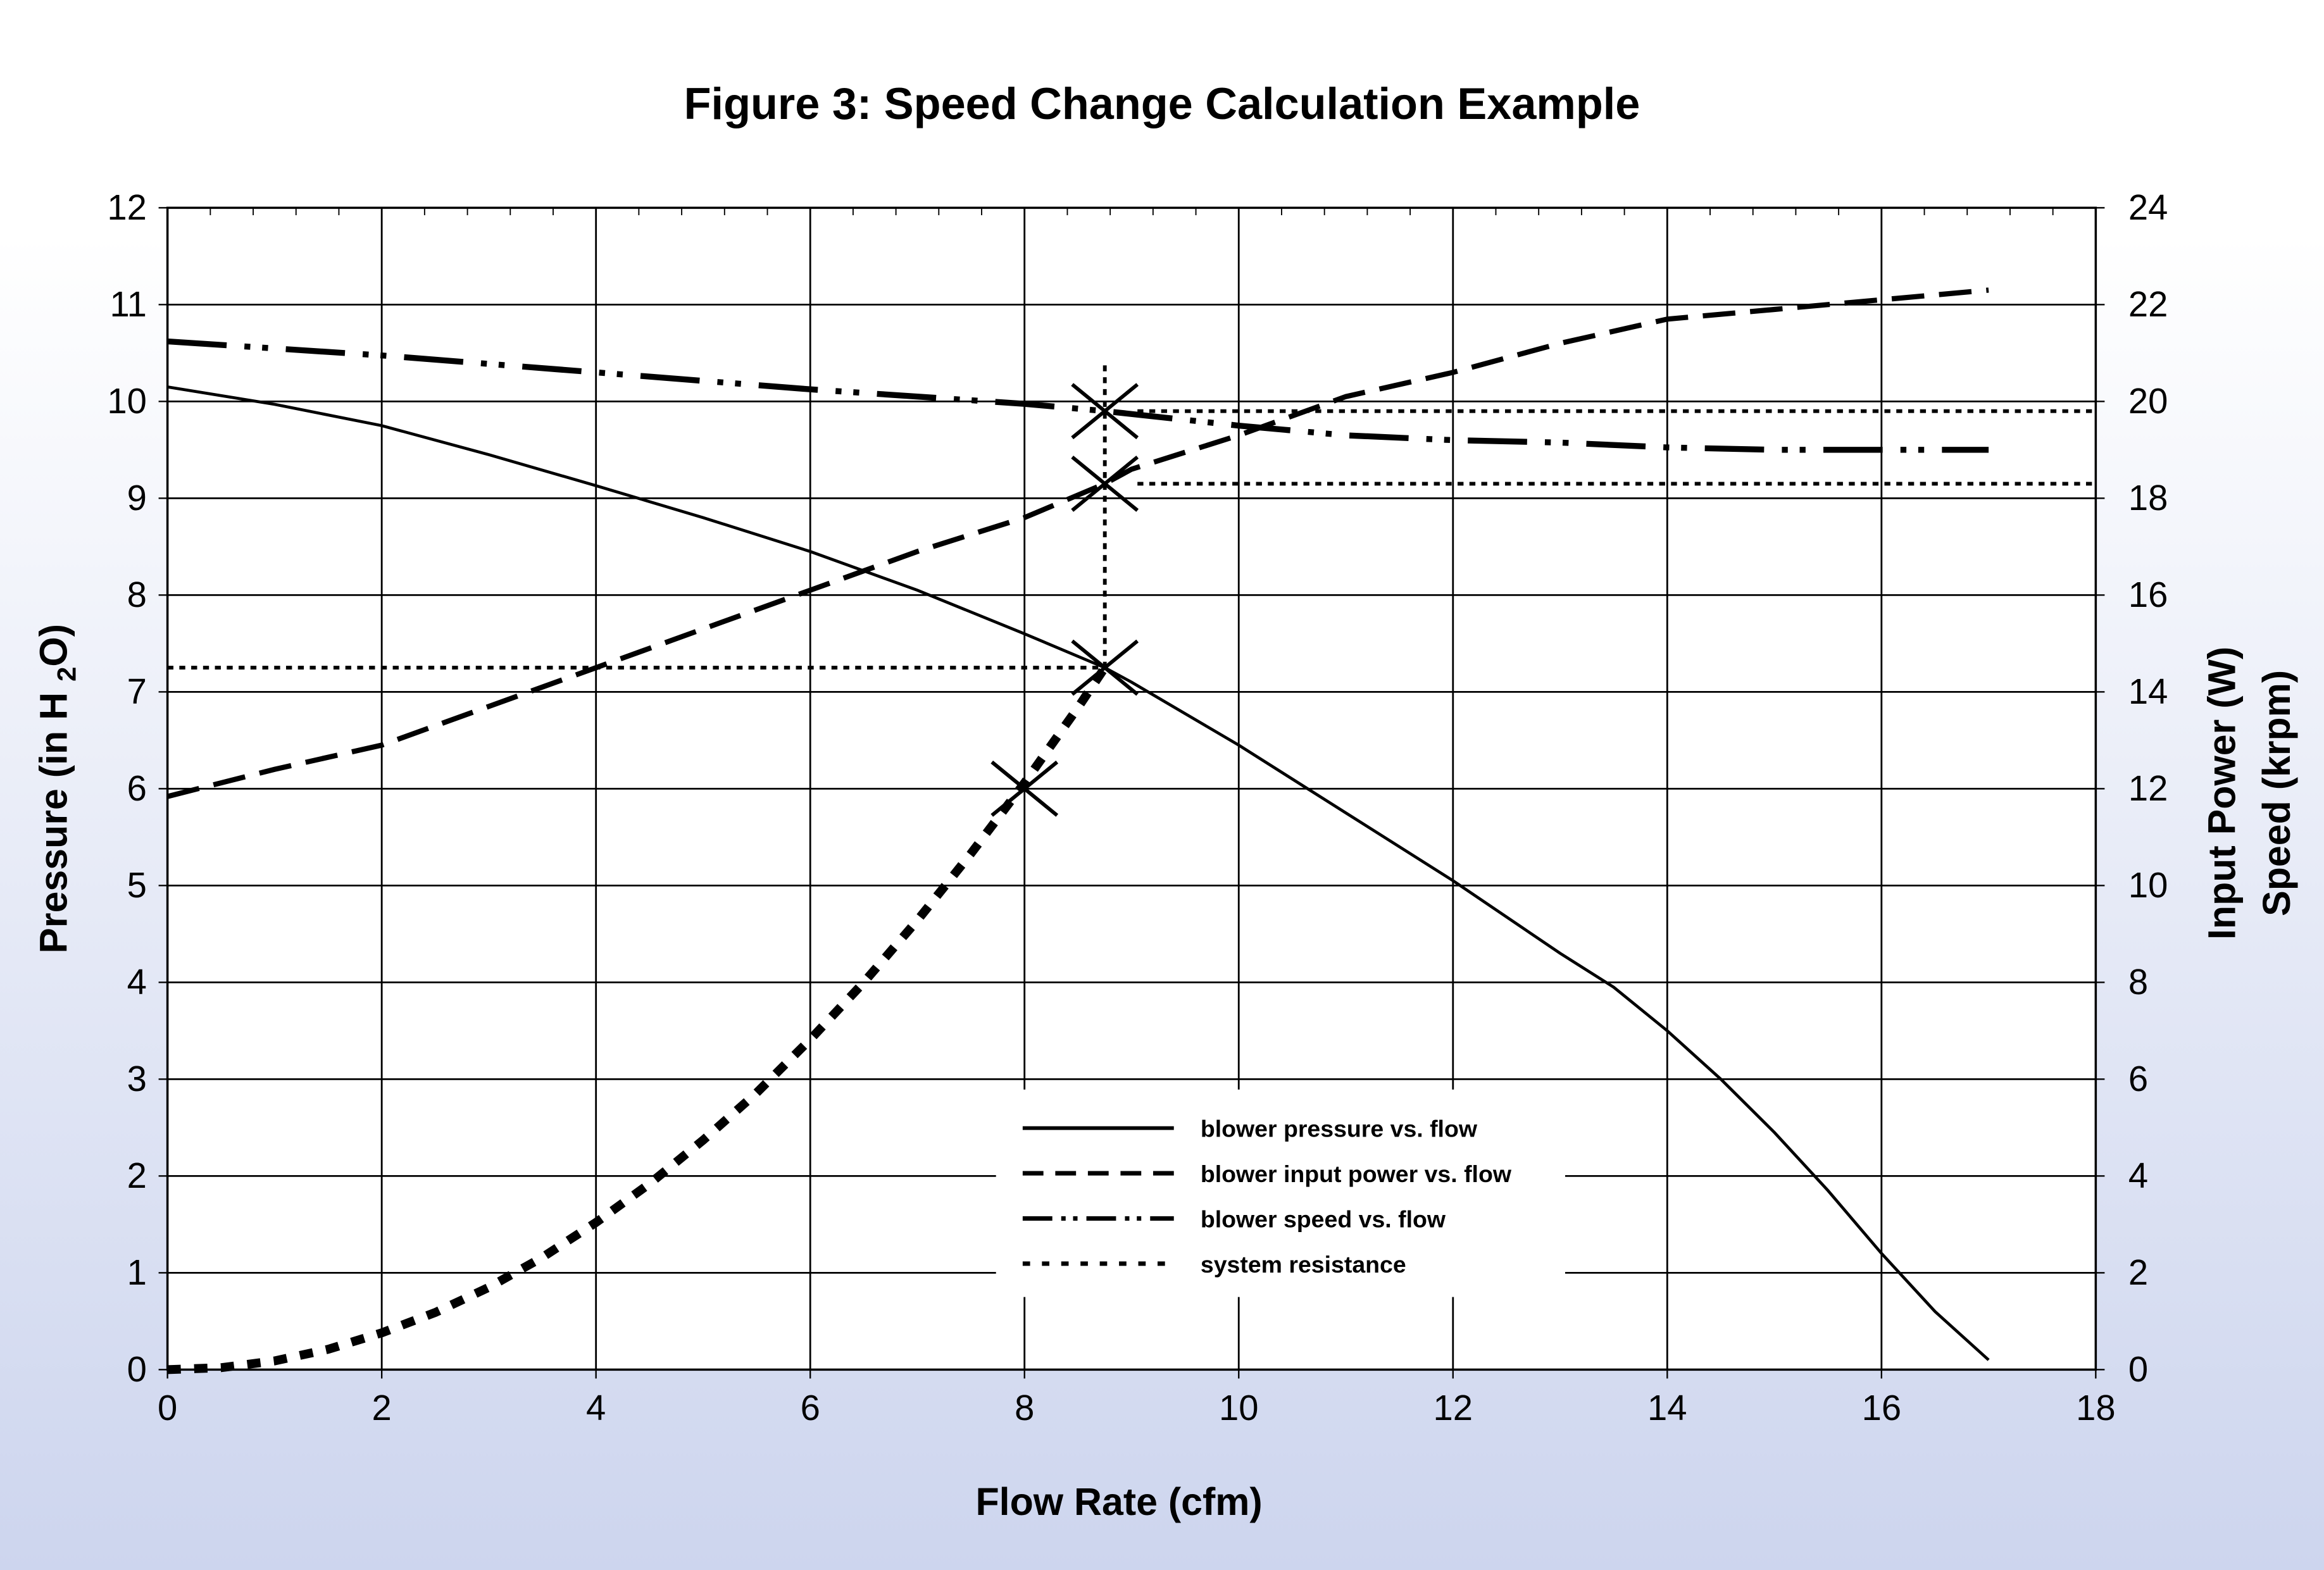 Image resolution: width=2324 pixels, height=1570 pixels. Describe the element at coordinates (2138, 1369) in the screenshot. I see `y2-tick-label: 0` at that location.